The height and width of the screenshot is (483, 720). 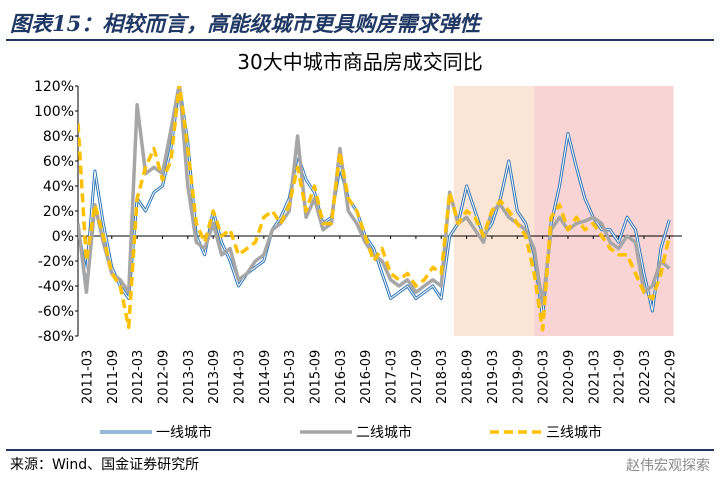 What do you see at coordinates (645, 377) in the screenshot?
I see `x-tick-label: 2022-03` at bounding box center [645, 377].